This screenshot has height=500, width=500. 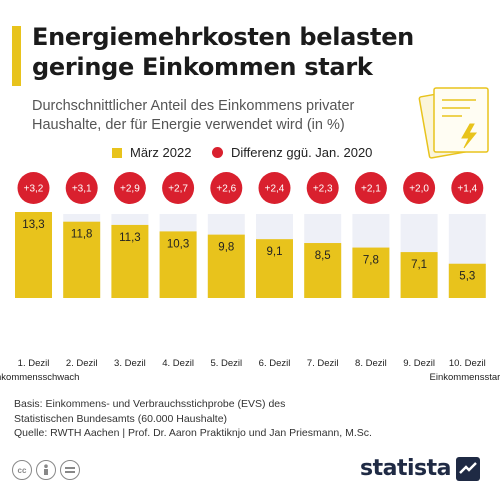 What do you see at coordinates (161, 152) in the screenshot?
I see `legend-label-bars: März 2022` at bounding box center [161, 152].